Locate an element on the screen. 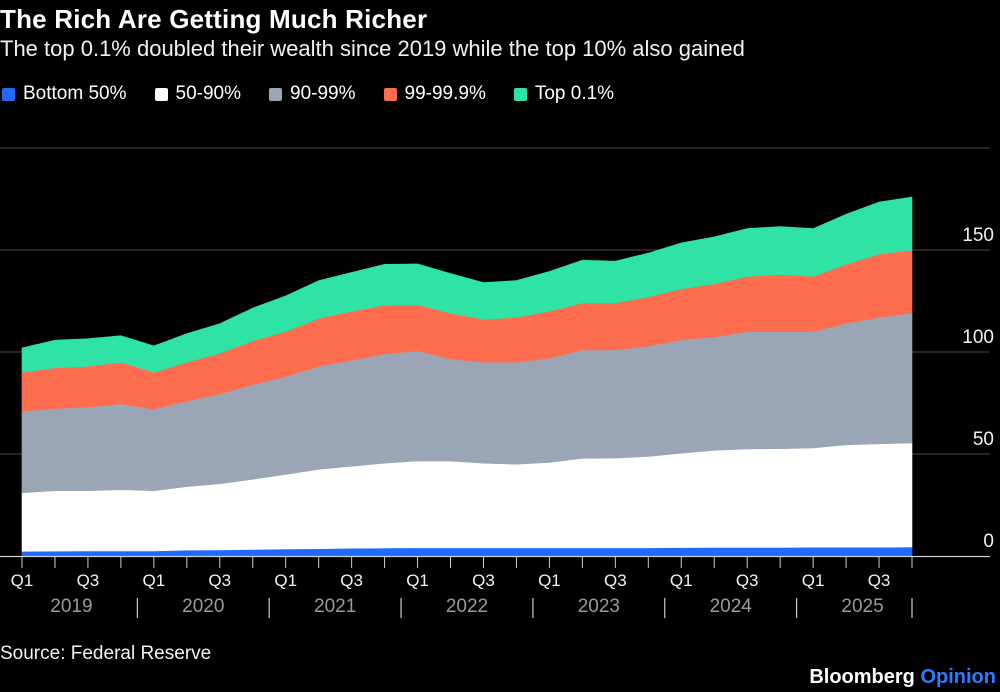  legend-item: Top 0.1% is located at coordinates (564, 94).